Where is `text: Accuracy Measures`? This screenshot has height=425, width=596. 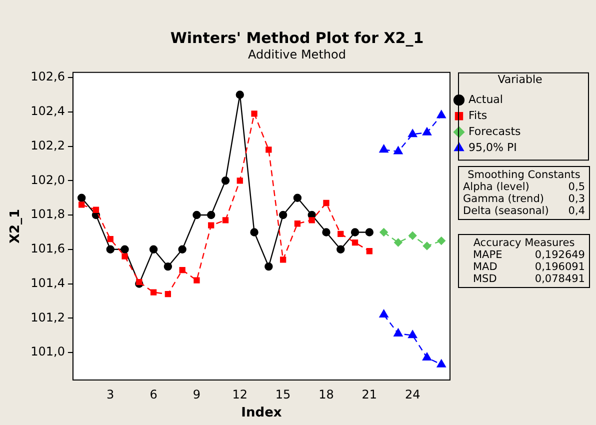 text: Accuracy Measures is located at coordinates (524, 243).